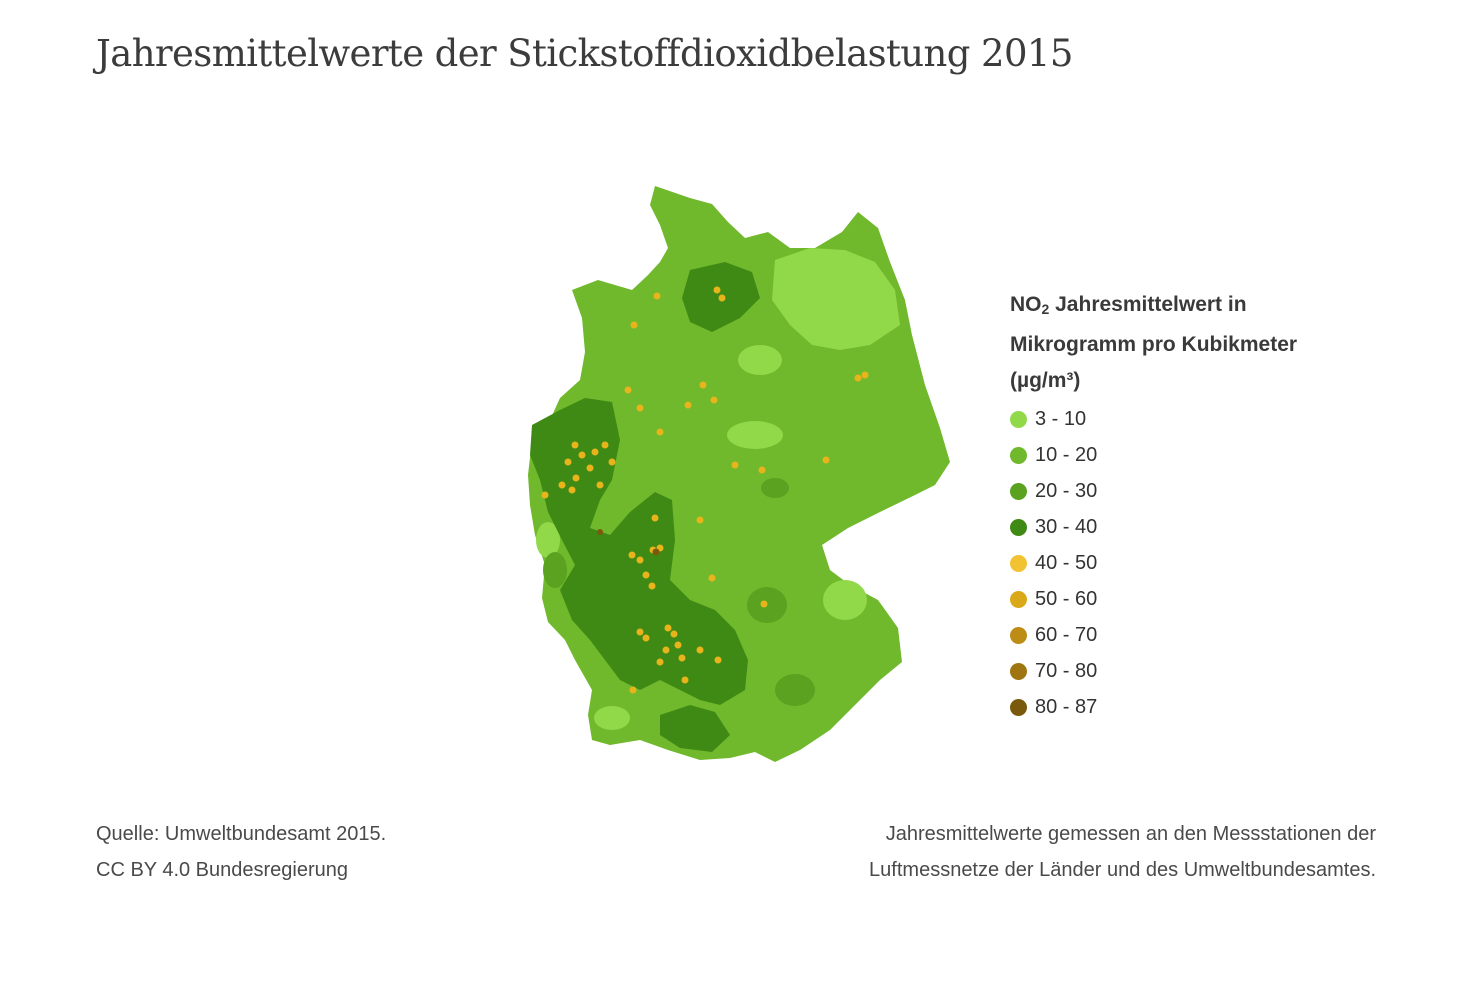  I want to click on legend-item: 80 - 87, so click(1153, 707).